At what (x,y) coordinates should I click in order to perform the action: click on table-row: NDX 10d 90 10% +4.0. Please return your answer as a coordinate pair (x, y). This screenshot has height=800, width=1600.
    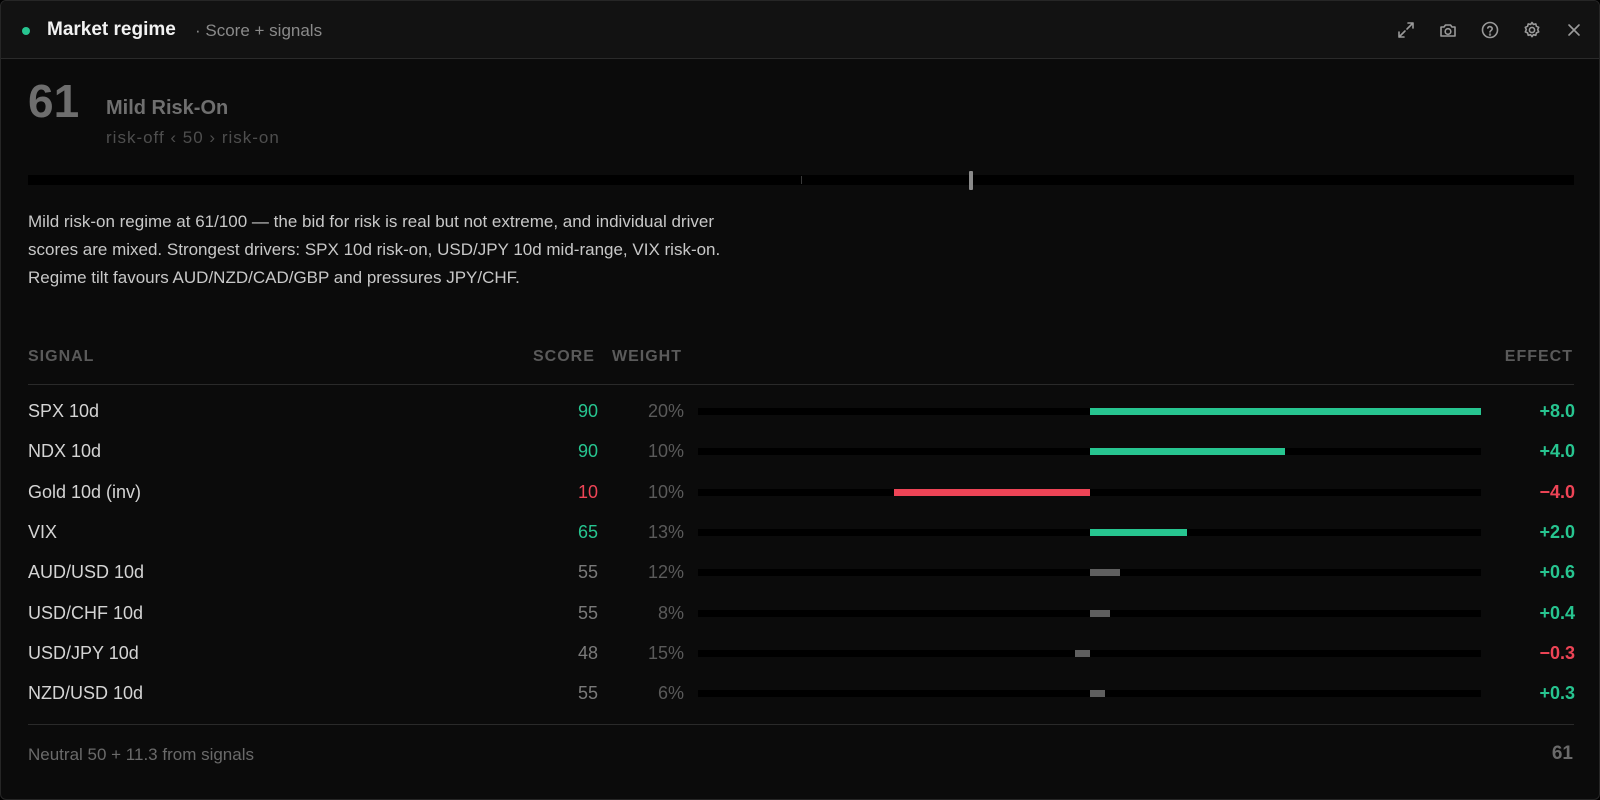
    Looking at the image, I should click on (800, 452).